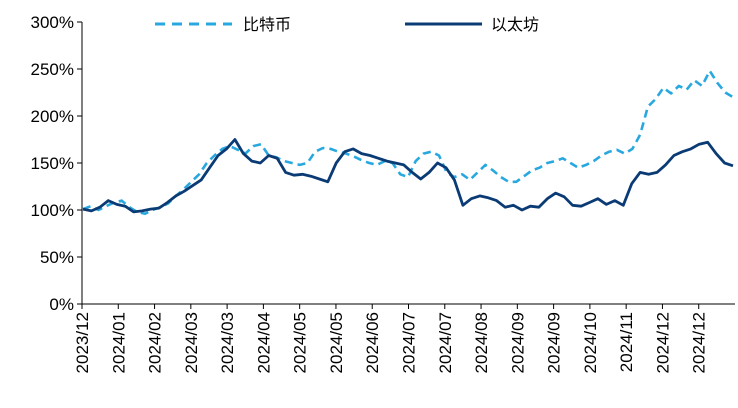 The height and width of the screenshot is (408, 738). Describe the element at coordinates (155, 342) in the screenshot. I see `x-tick-label: 2024/02` at that location.